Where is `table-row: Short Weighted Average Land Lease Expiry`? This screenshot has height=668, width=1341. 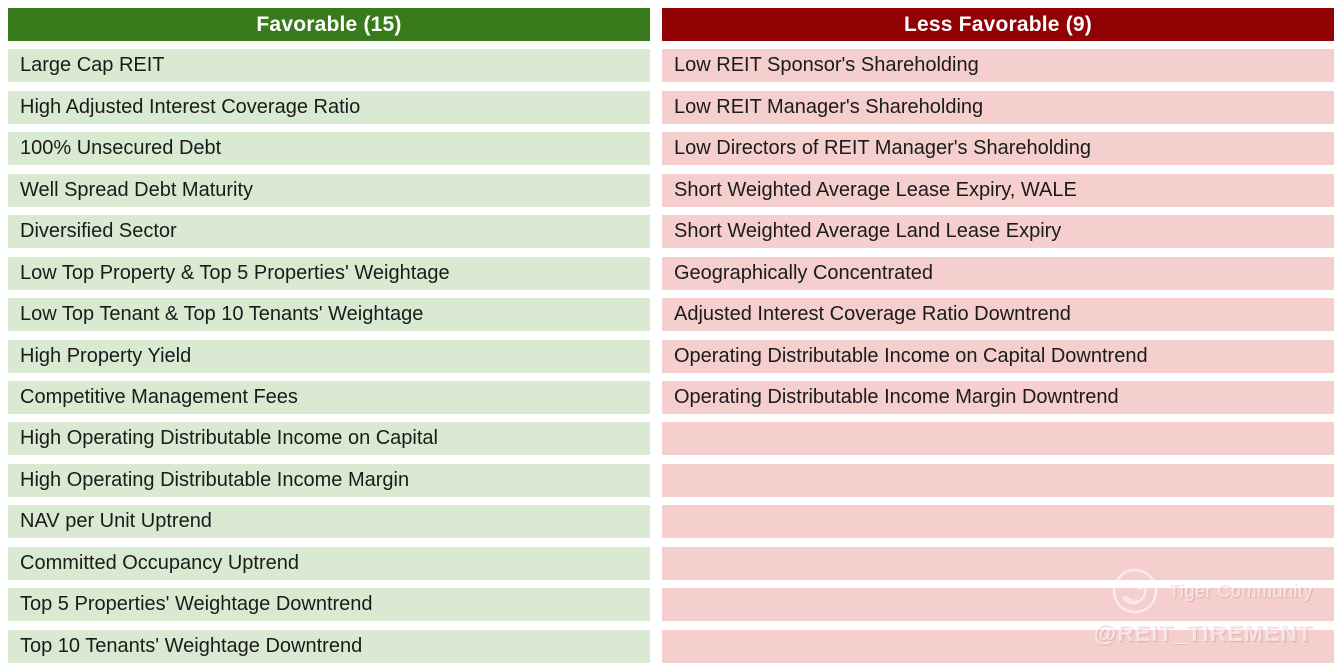 table-row: Short Weighted Average Land Lease Expiry is located at coordinates (998, 232).